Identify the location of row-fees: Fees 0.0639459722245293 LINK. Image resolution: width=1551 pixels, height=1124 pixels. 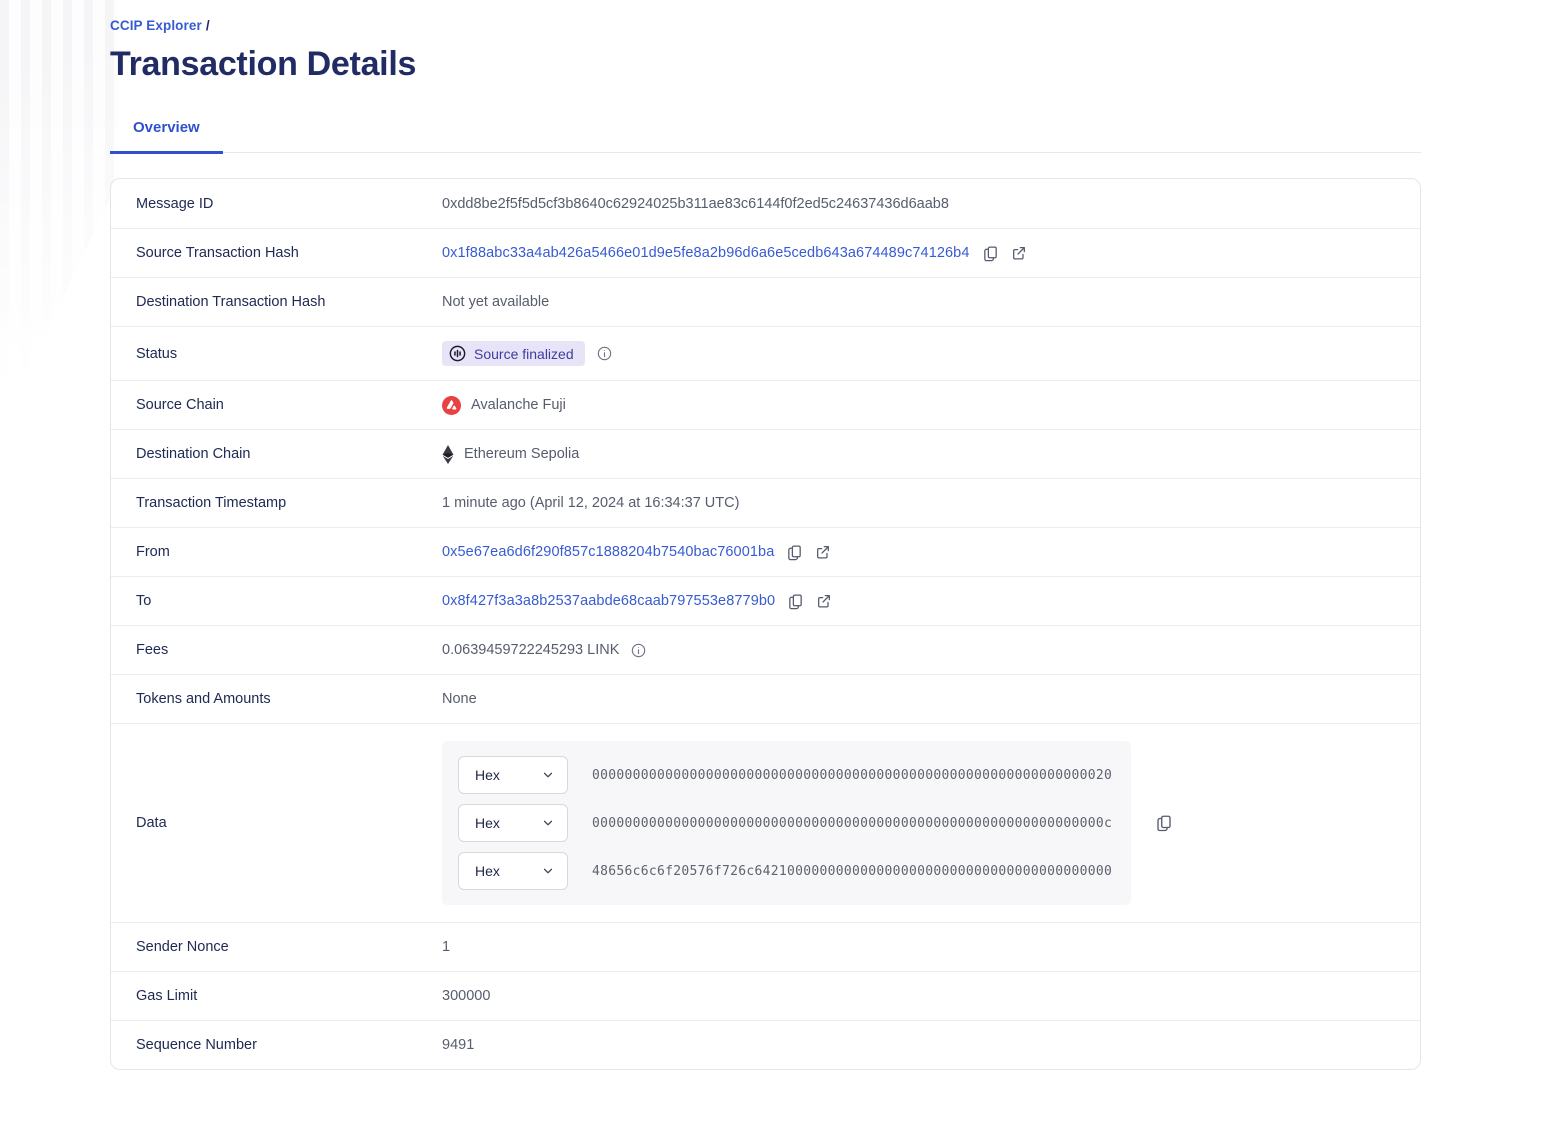
(765, 649).